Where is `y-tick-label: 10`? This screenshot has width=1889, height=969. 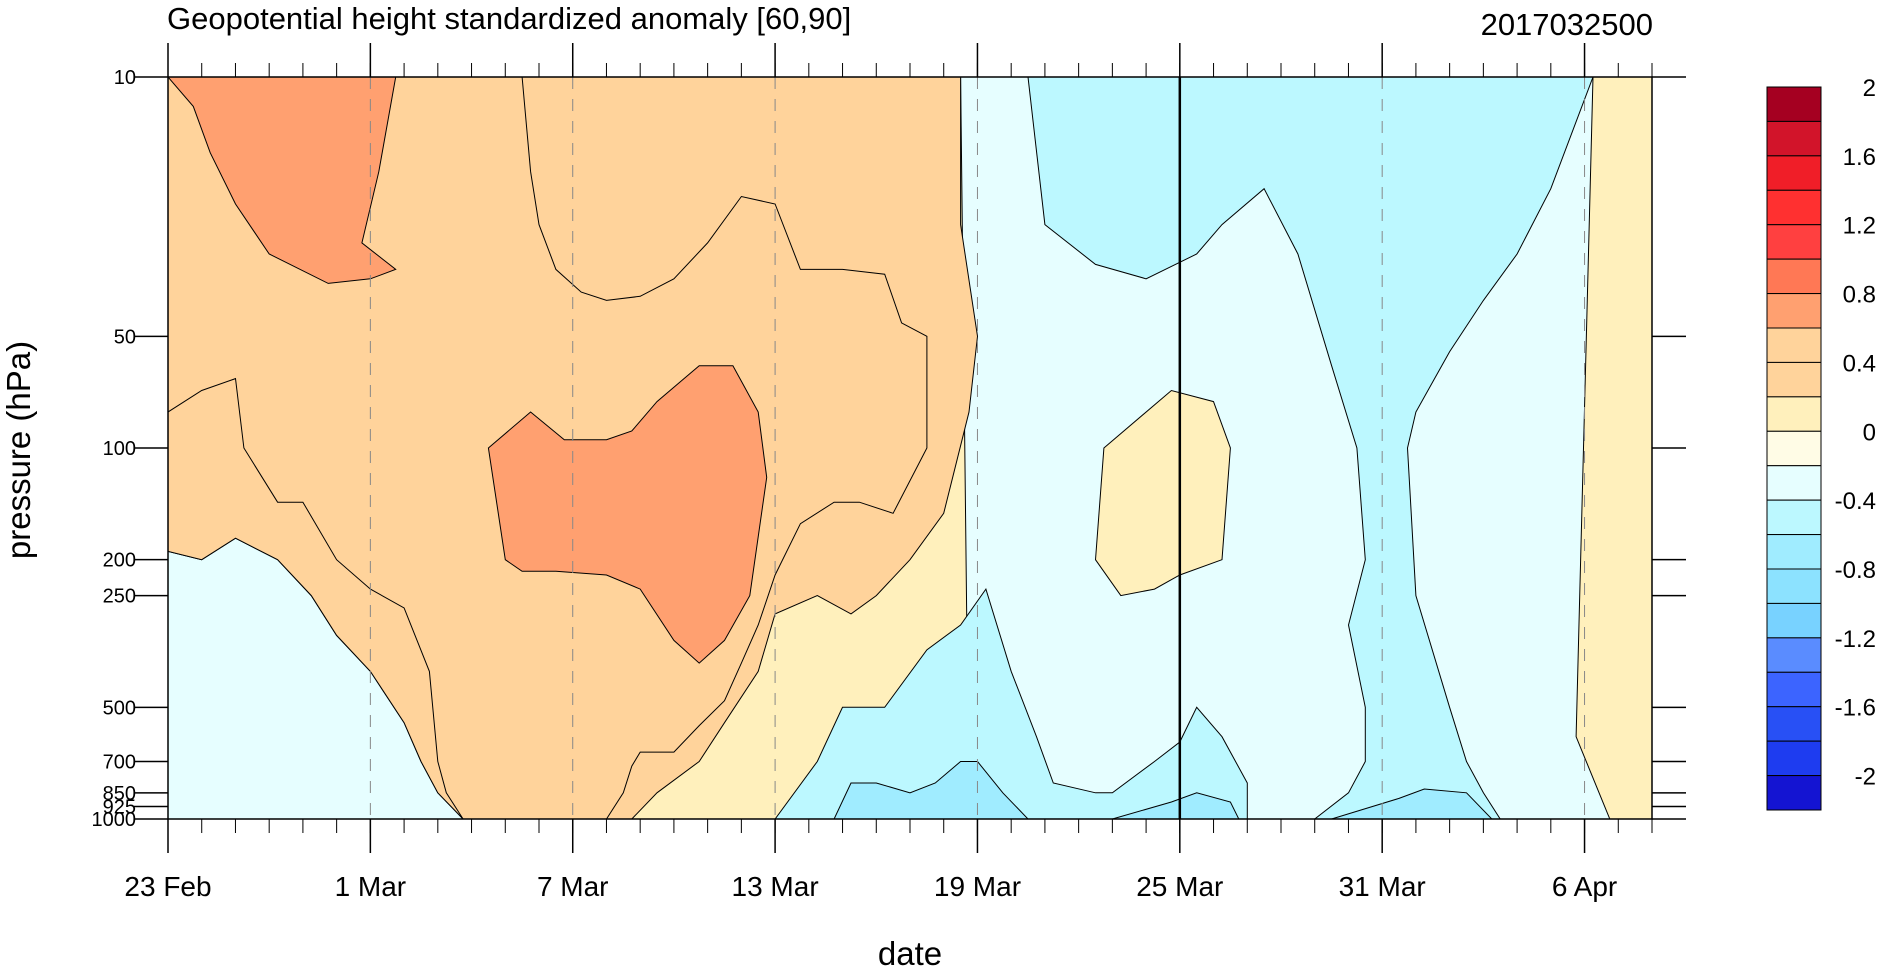
y-tick-label: 10 is located at coordinates (125, 78).